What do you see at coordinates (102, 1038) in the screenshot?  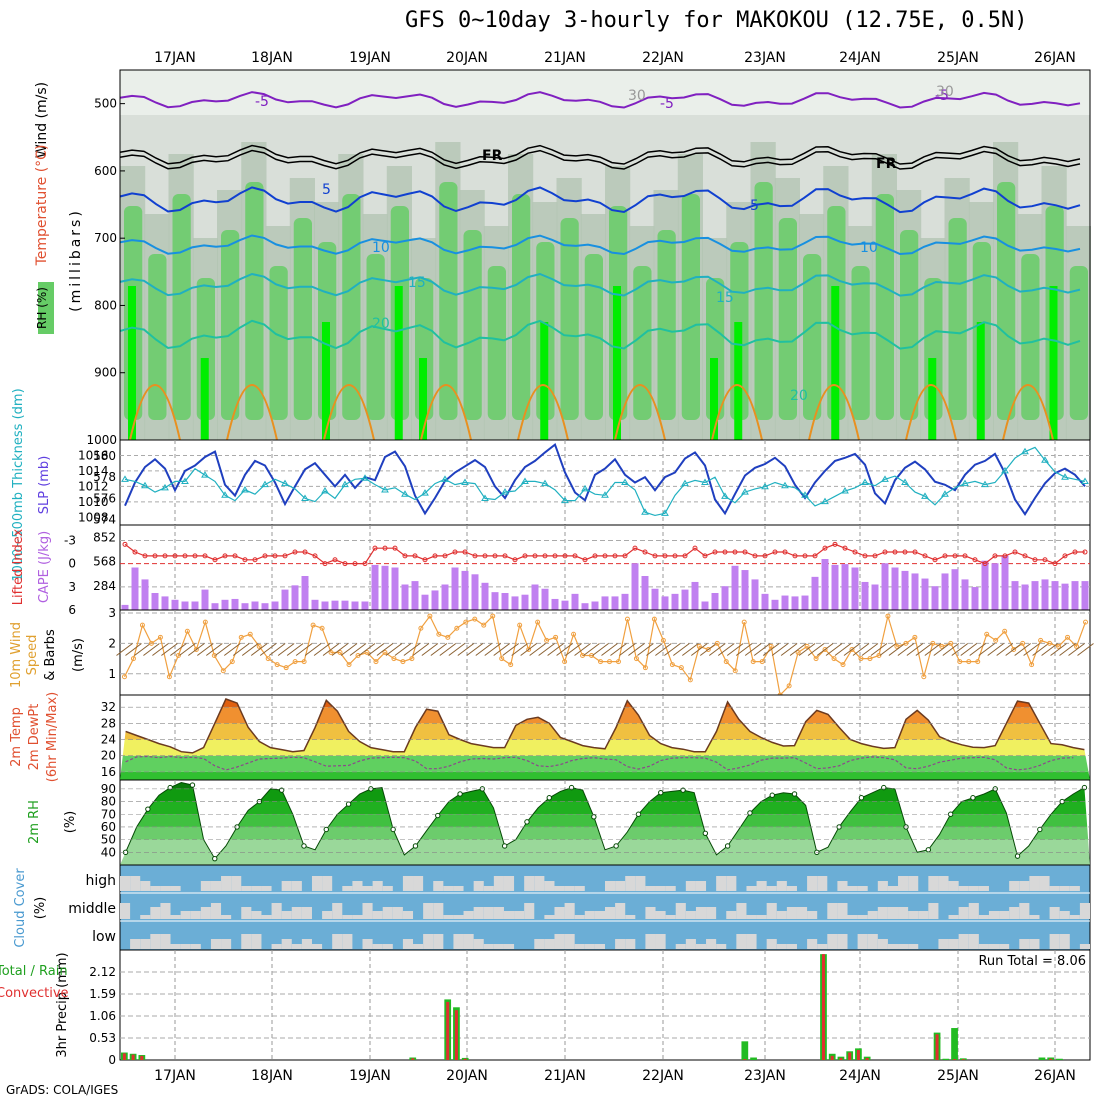 I see `precip-tick-label: 0.53` at bounding box center [102, 1038].